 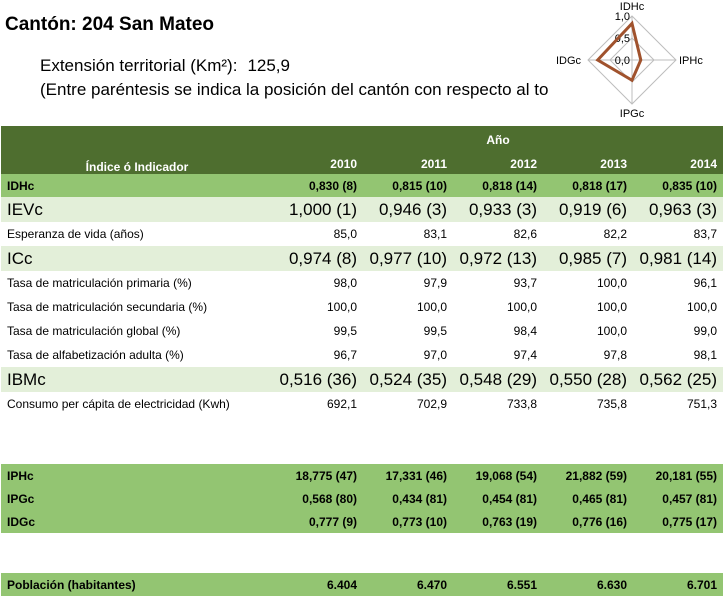 What do you see at coordinates (588, 209) in the screenshot?
I see `value-2013: 0,919 (6)` at bounding box center [588, 209].